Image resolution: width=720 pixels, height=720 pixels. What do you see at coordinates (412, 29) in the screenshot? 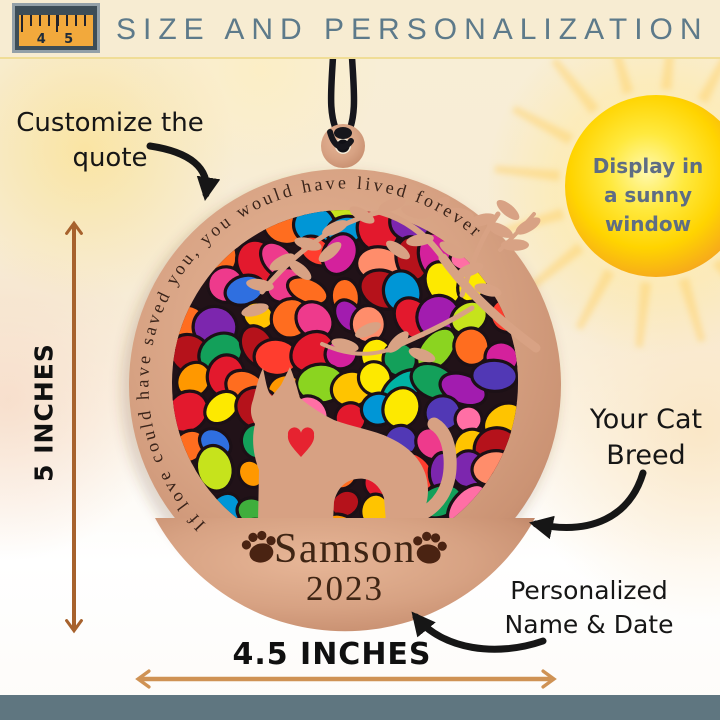
I see `page-title: SIZE AND PERSONALIZATION` at bounding box center [412, 29].